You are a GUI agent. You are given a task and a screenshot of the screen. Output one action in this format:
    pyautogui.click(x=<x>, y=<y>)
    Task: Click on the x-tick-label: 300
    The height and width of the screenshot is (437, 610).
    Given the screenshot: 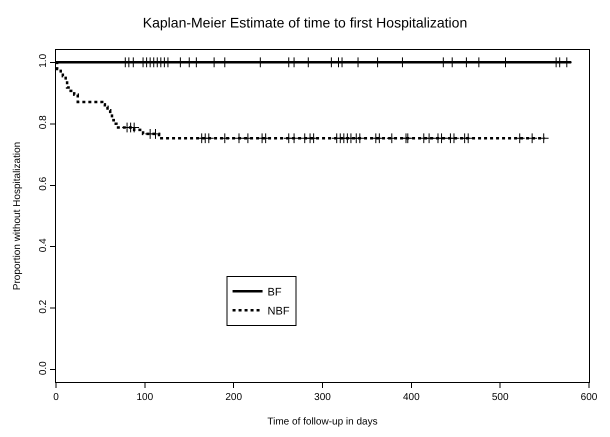 What is the action you would take?
    pyautogui.click(x=323, y=397)
    